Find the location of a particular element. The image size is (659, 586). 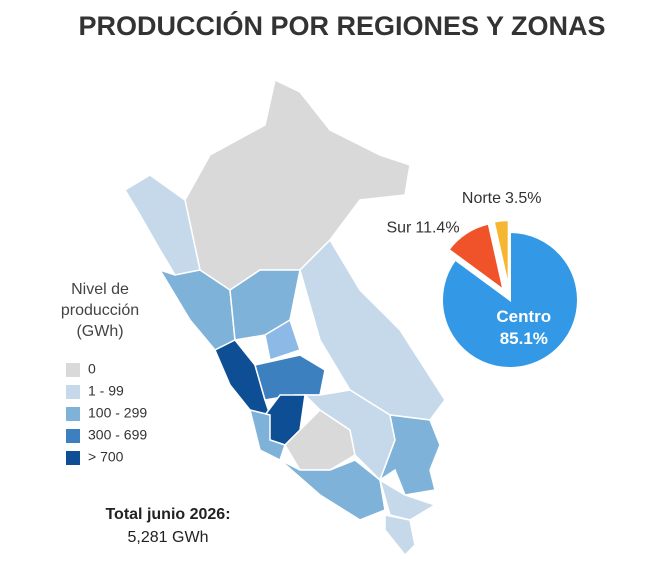

total-label: Total junio 2026: is located at coordinates (167, 514).